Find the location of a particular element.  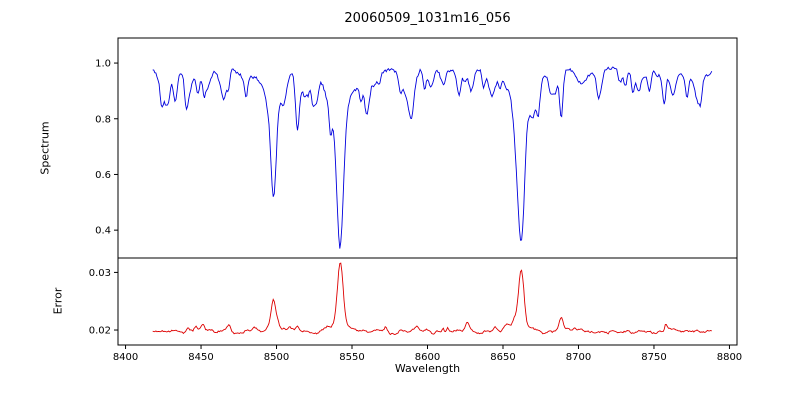

x-tick-label: 8700 is located at coordinates (578, 357).